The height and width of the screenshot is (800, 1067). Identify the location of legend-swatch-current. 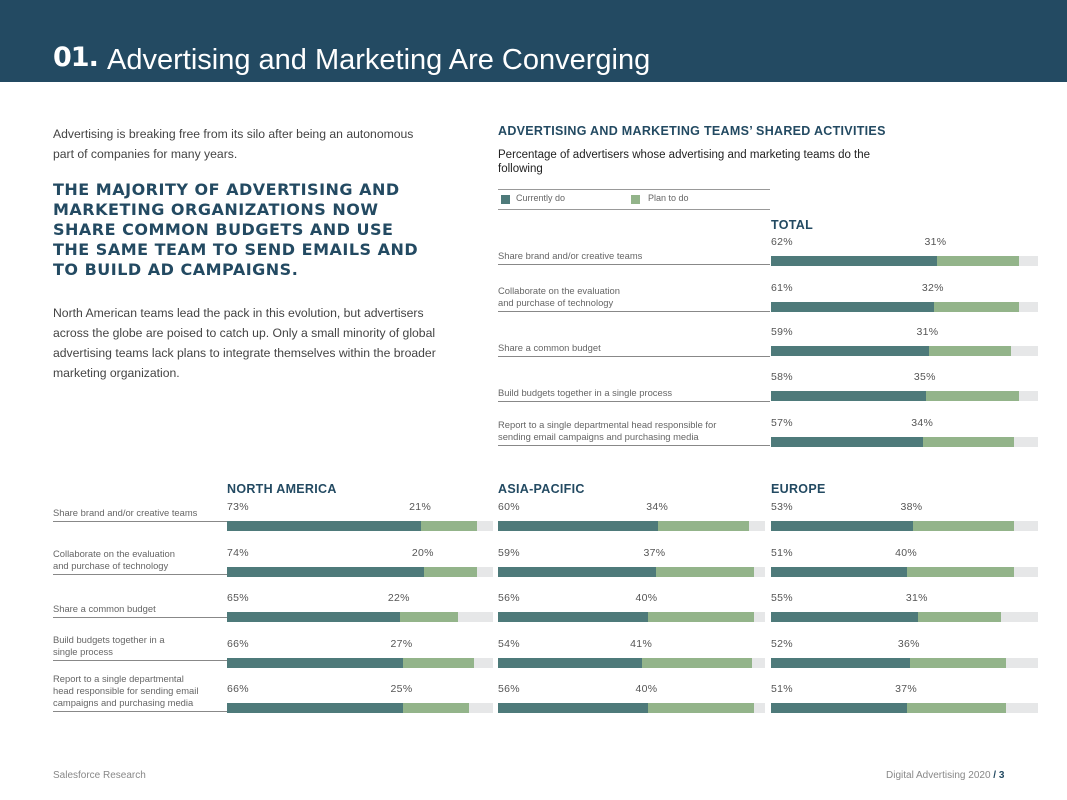
(505, 199).